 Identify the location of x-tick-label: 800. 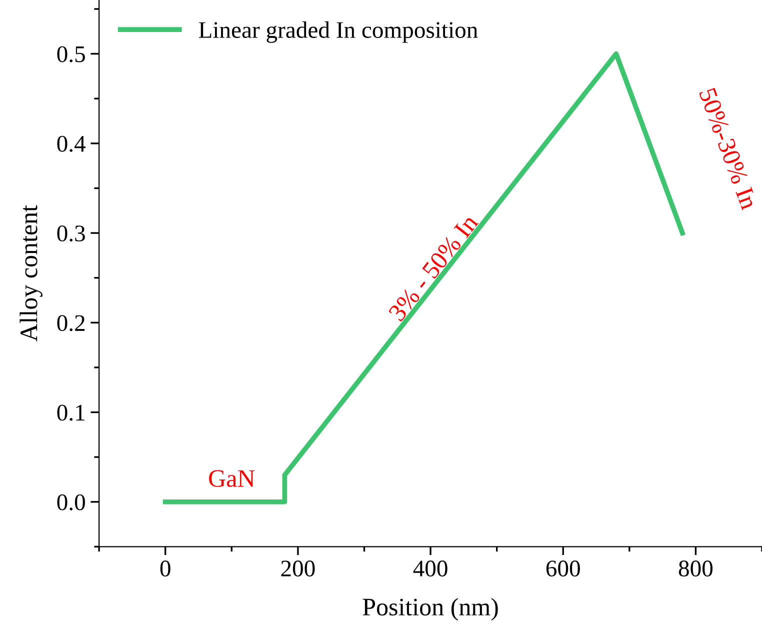
(695, 568).